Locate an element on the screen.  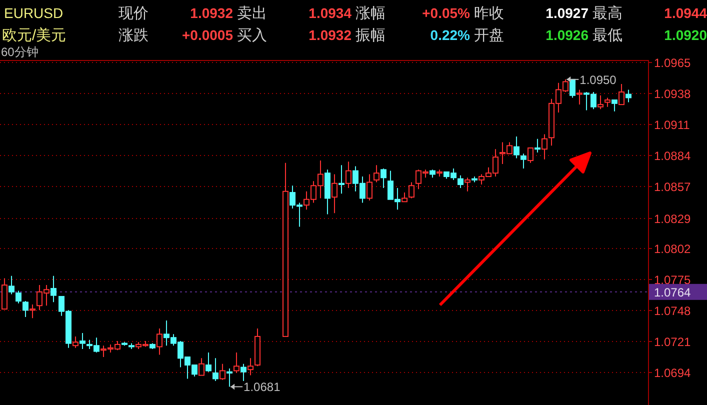
y-tick-label: 1.0694 is located at coordinates (673, 373).